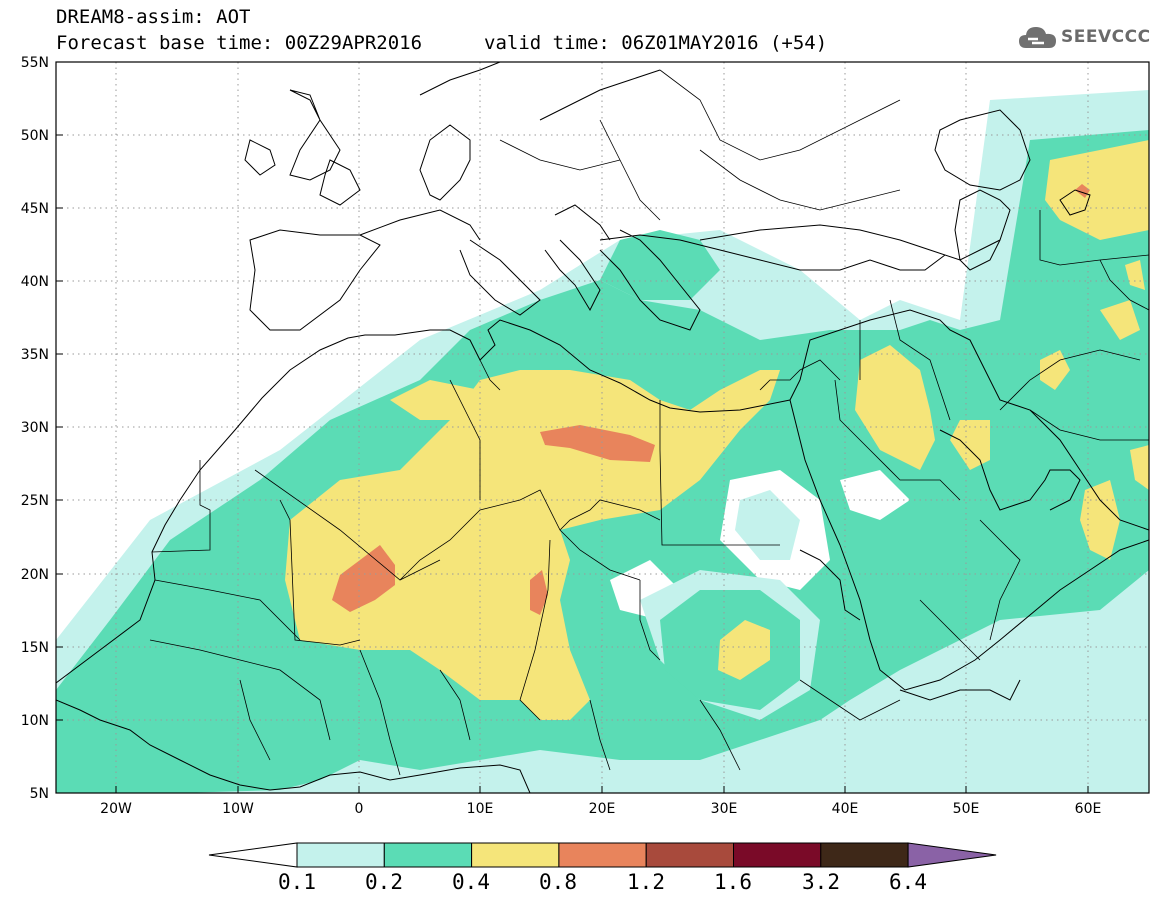 This screenshot has width=1165, height=905. Describe the element at coordinates (1088, 809) in the screenshot. I see `lon-label: 60E` at that location.